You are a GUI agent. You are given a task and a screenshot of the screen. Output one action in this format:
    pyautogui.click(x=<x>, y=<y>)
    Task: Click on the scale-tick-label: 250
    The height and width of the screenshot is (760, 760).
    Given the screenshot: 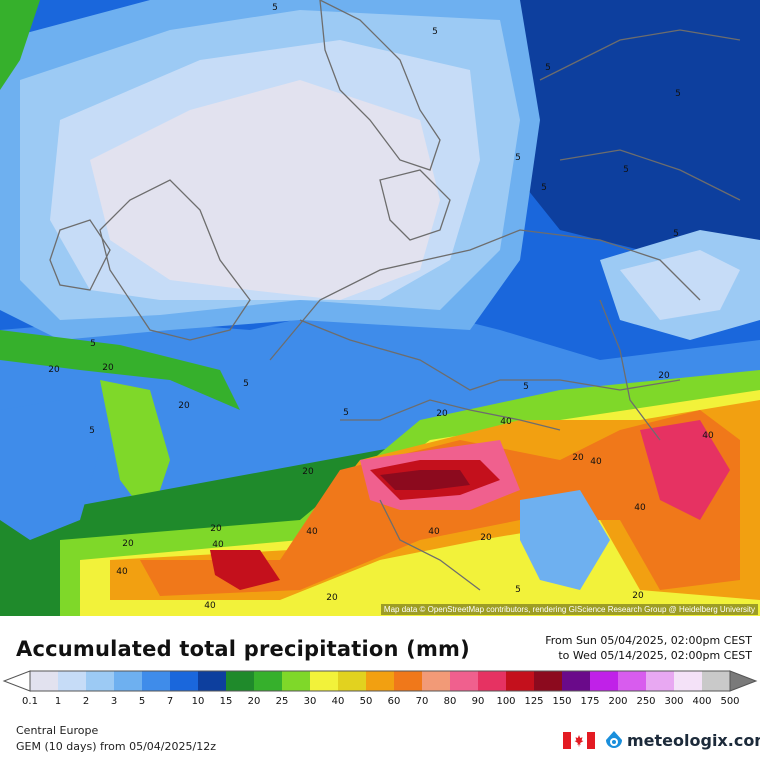 What is the action you would take?
    pyautogui.click(x=646, y=701)
    